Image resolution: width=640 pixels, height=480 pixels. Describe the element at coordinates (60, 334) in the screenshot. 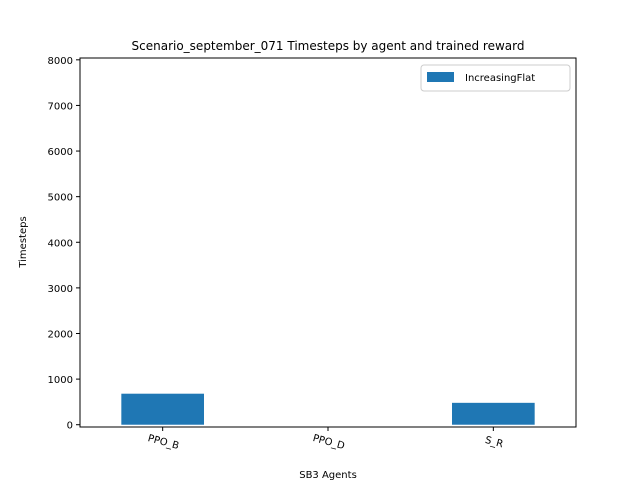

I see `y-tick-label: 2000` at that location.